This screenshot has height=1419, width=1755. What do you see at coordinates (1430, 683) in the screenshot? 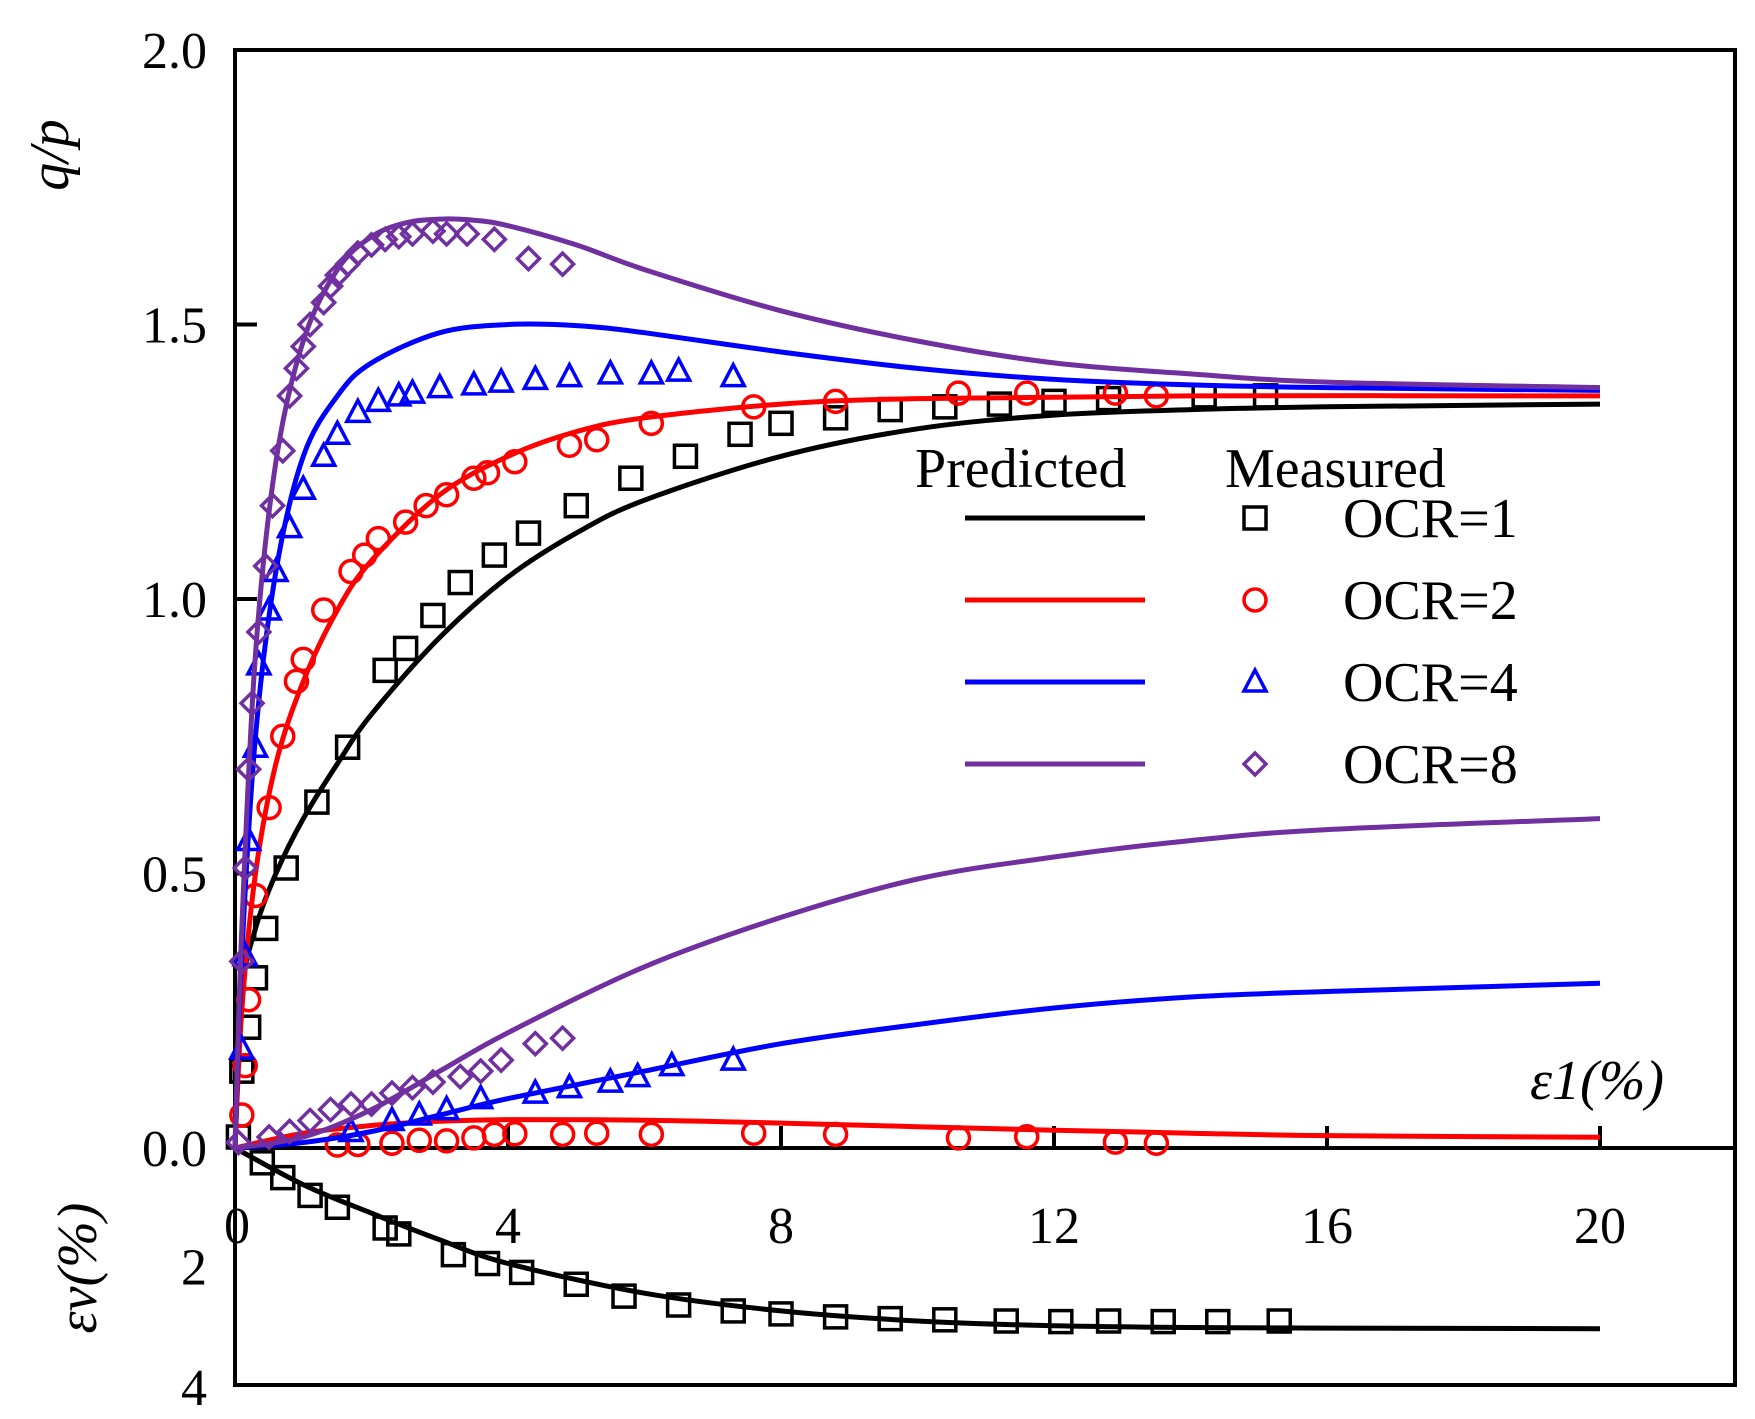
I see `legend-label-ocr-4: OCR=4` at bounding box center [1430, 683].